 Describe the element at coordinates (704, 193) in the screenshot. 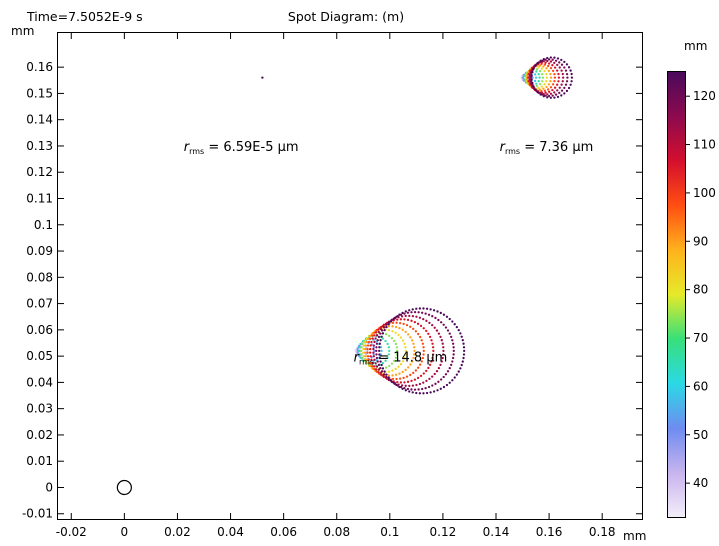

I see `colorbar-tick-label: 100` at that location.